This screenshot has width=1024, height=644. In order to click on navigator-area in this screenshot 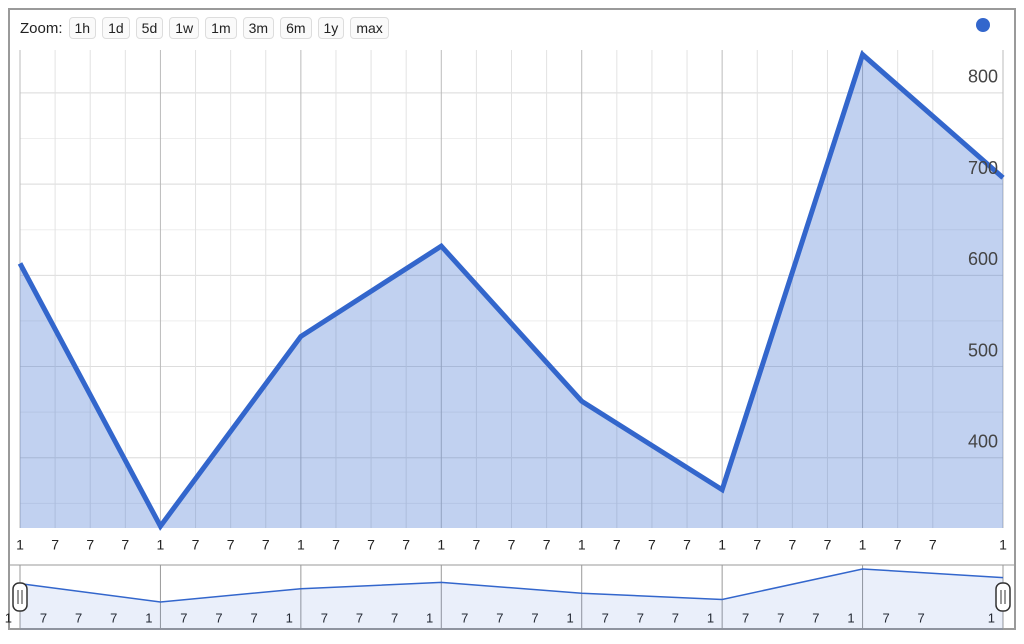, I will do `click(511, 599)`.